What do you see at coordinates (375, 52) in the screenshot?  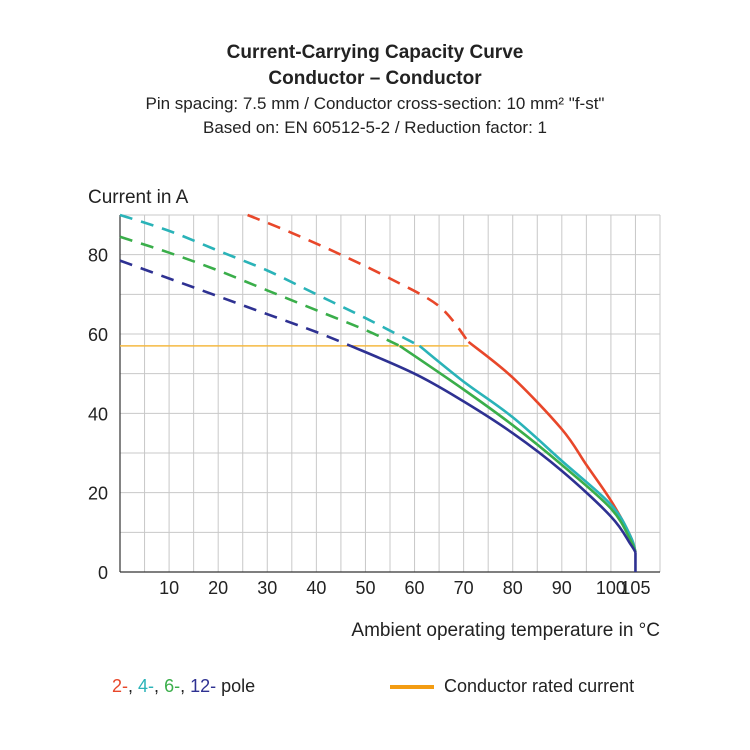 I see `chart-title: Current-Carrying Capacity Curve` at bounding box center [375, 52].